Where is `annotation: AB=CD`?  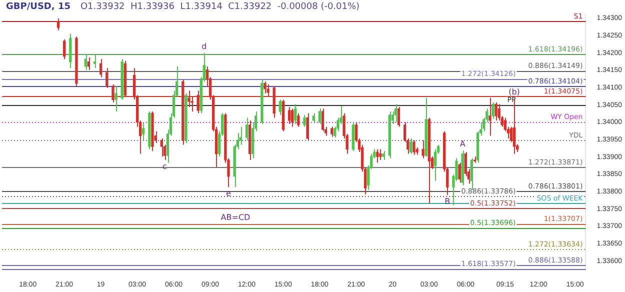
annotation: AB=CD is located at coordinates (235, 217).